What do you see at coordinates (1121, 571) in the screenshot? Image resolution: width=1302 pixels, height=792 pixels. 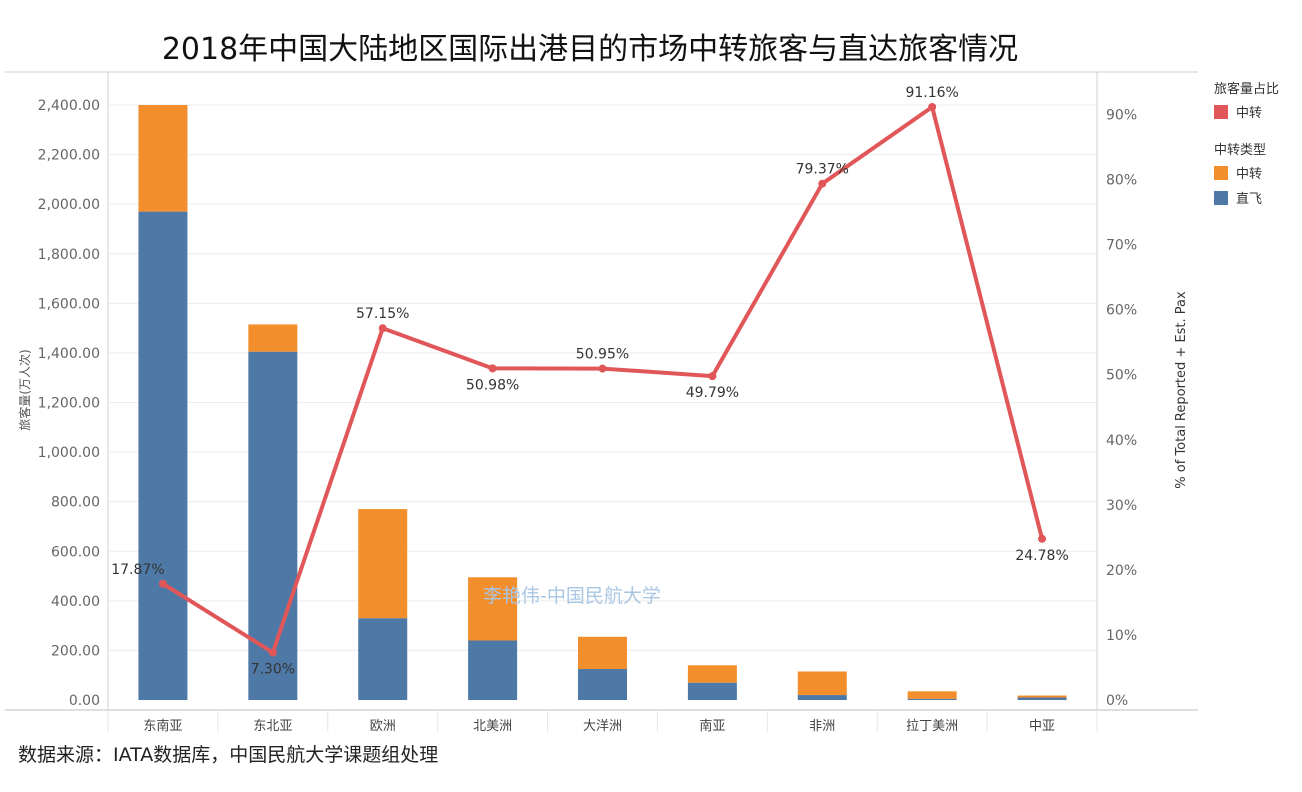 I see `y2-tick-label: 20%` at bounding box center [1121, 571].